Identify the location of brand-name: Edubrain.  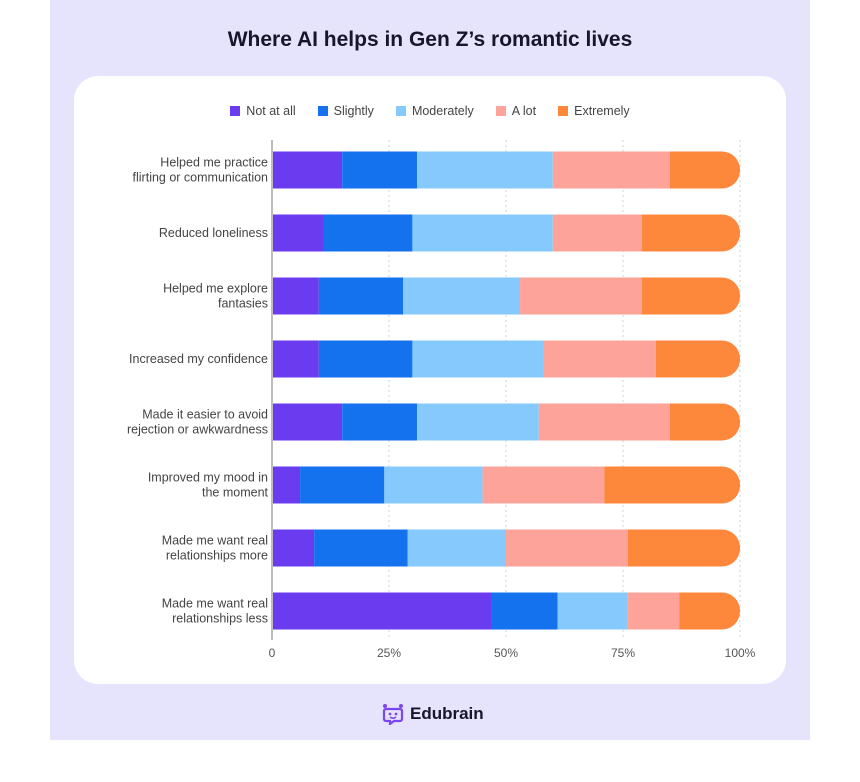
(447, 713).